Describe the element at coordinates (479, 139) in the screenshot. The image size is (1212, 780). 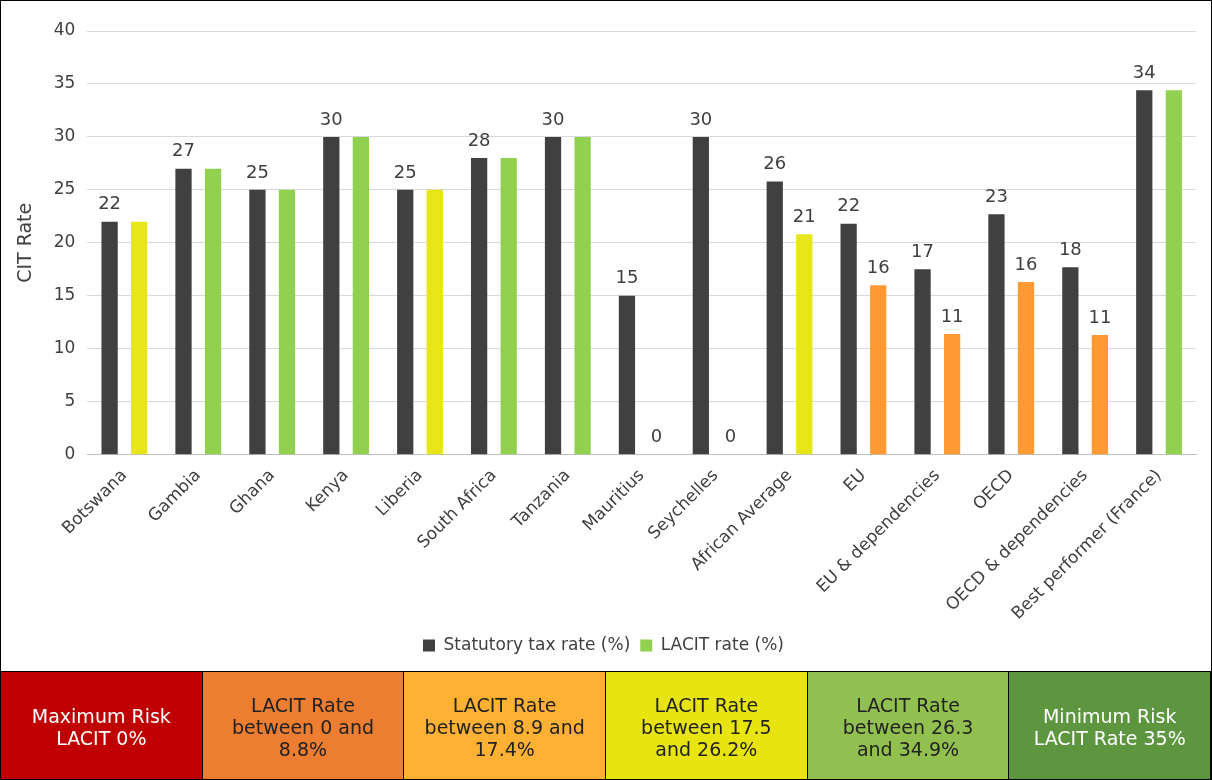
I see `data-label: 28` at that location.